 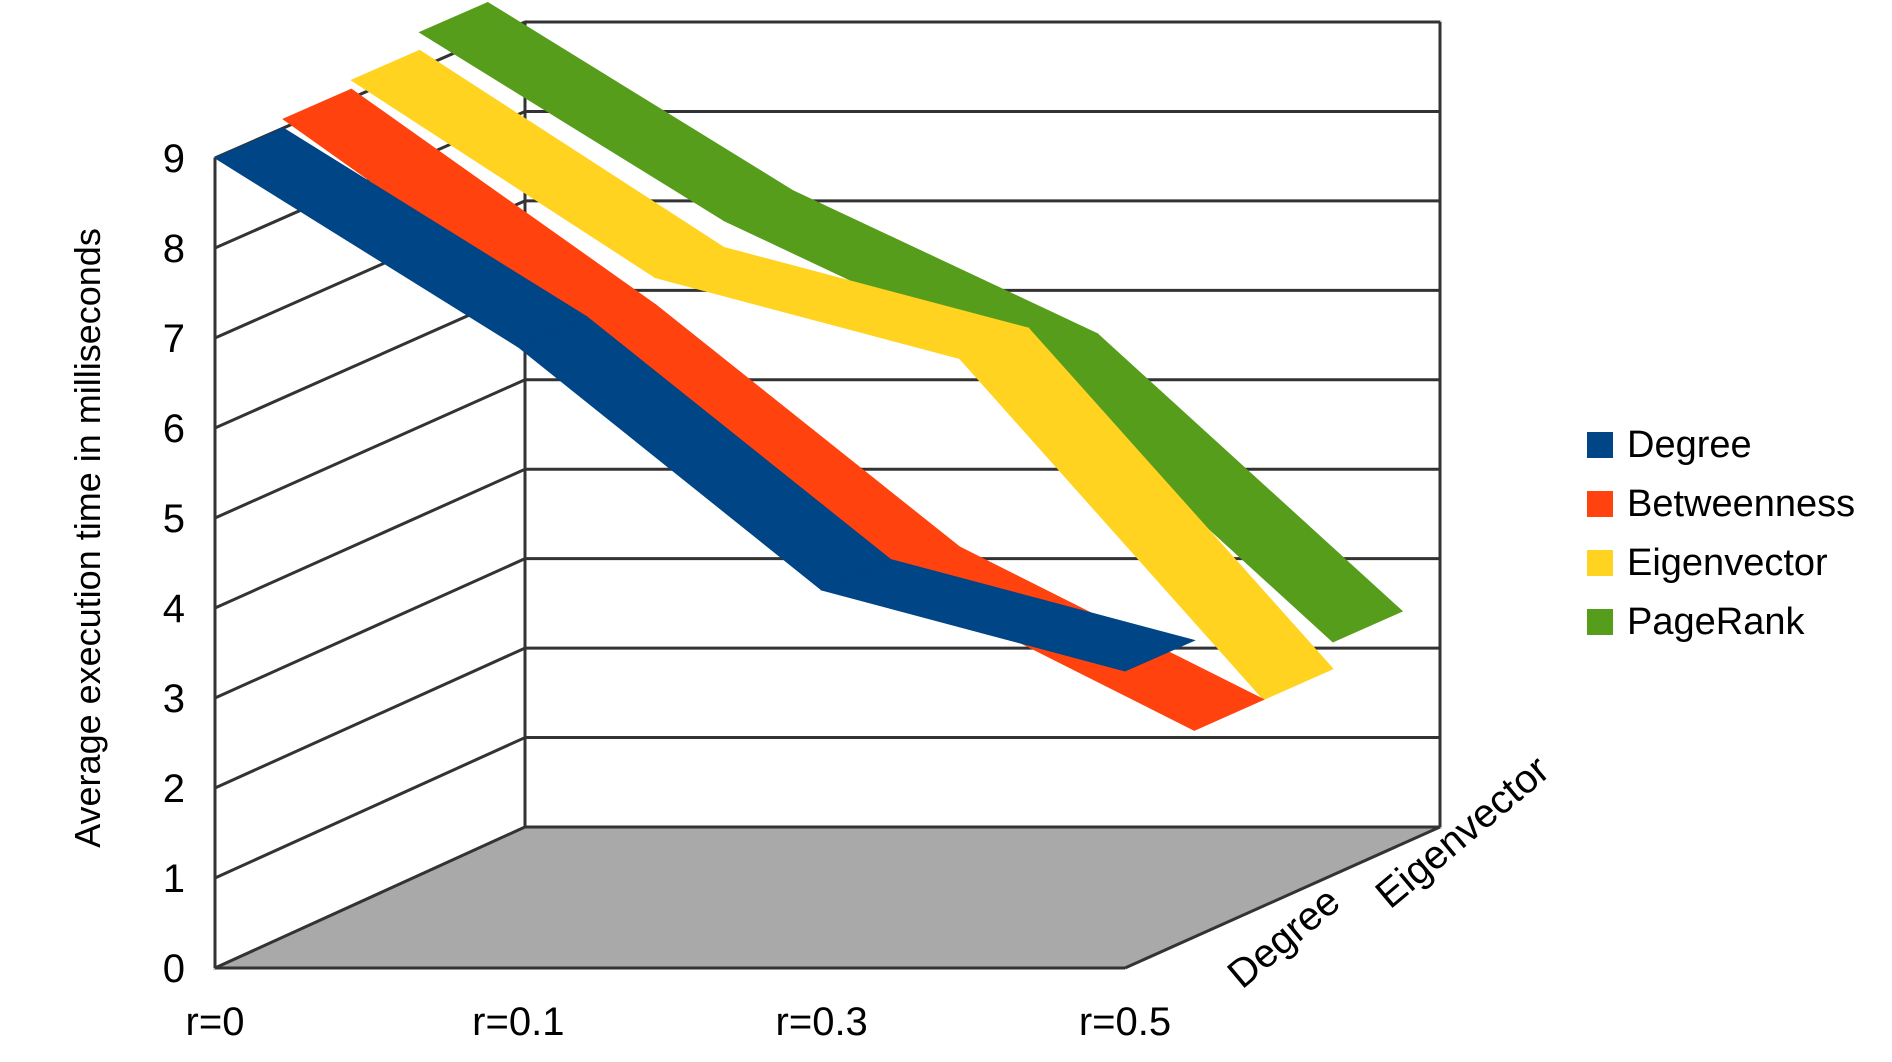 I want to click on legend: Degree Betweenness Eigenvector PageRank, so click(x=1721, y=533).